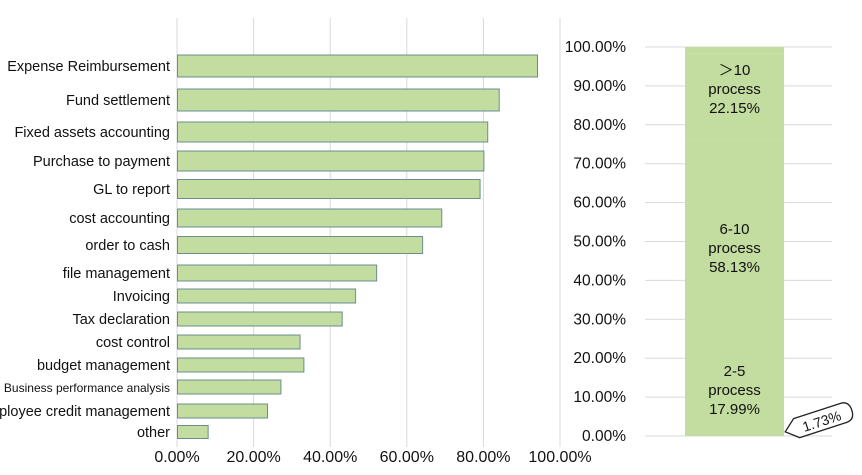  What do you see at coordinates (599, 125) in the screenshot?
I see `right-y-tick-label: 80.00%` at bounding box center [599, 125].